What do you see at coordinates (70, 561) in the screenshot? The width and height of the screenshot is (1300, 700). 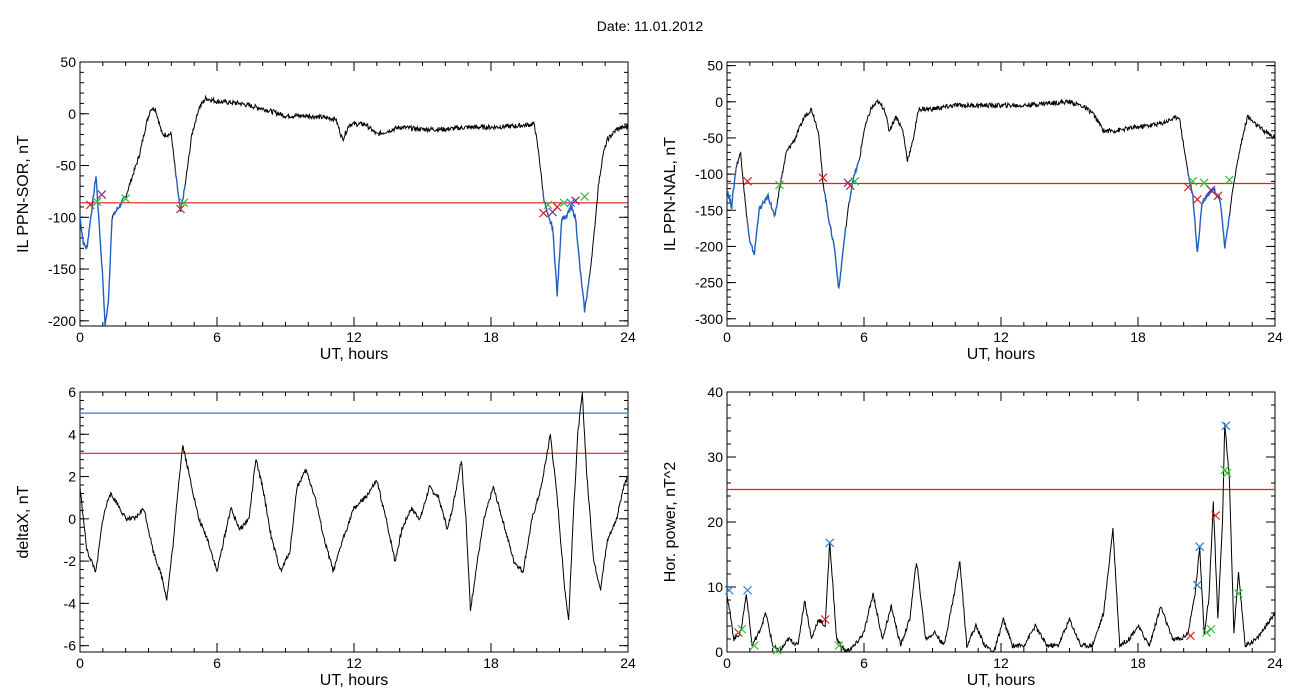 I see `y-tick-label: -2` at bounding box center [70, 561].